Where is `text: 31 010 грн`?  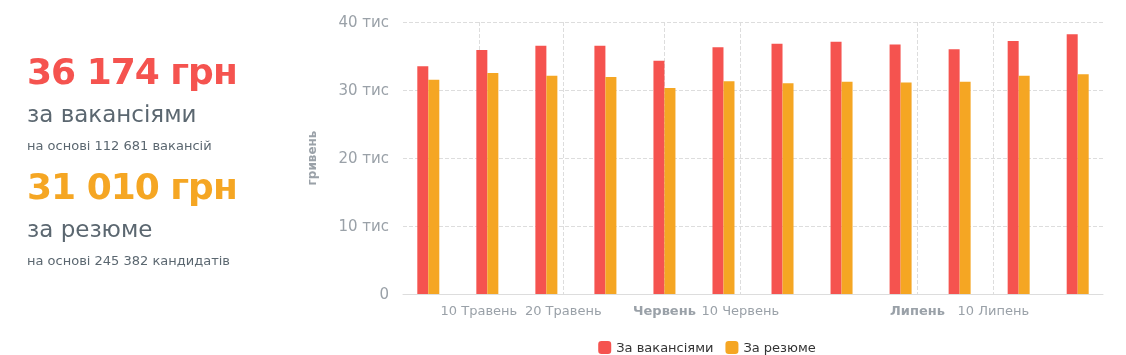
text: 31 010 грн is located at coordinates (132, 187).